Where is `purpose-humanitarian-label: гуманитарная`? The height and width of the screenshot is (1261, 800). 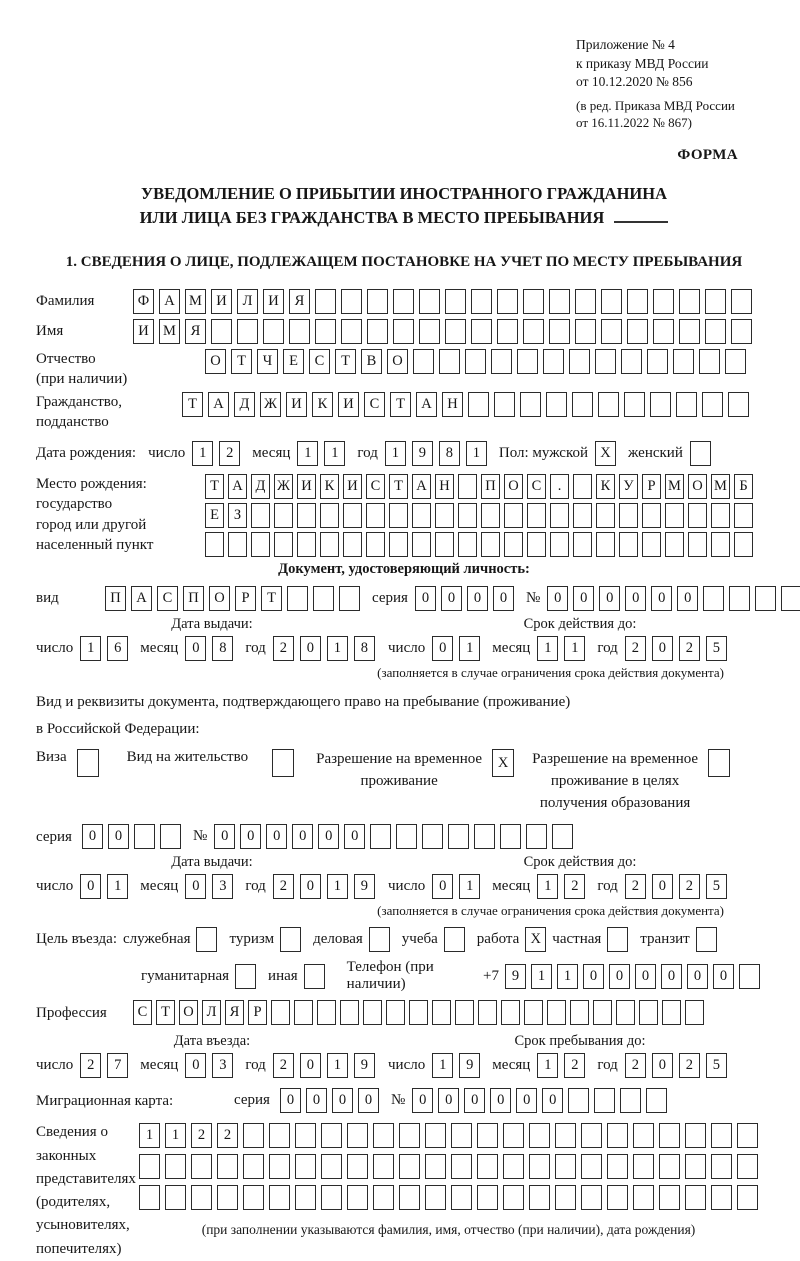
purpose-humanitarian-label: гуманитарная is located at coordinates (185, 975).